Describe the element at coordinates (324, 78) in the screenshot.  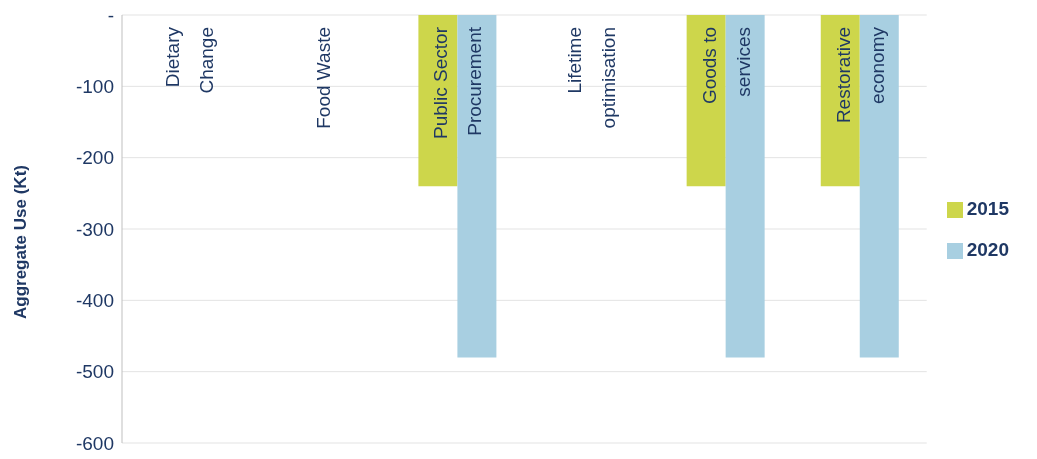
I see `x-tick-label: Food Waste` at that location.